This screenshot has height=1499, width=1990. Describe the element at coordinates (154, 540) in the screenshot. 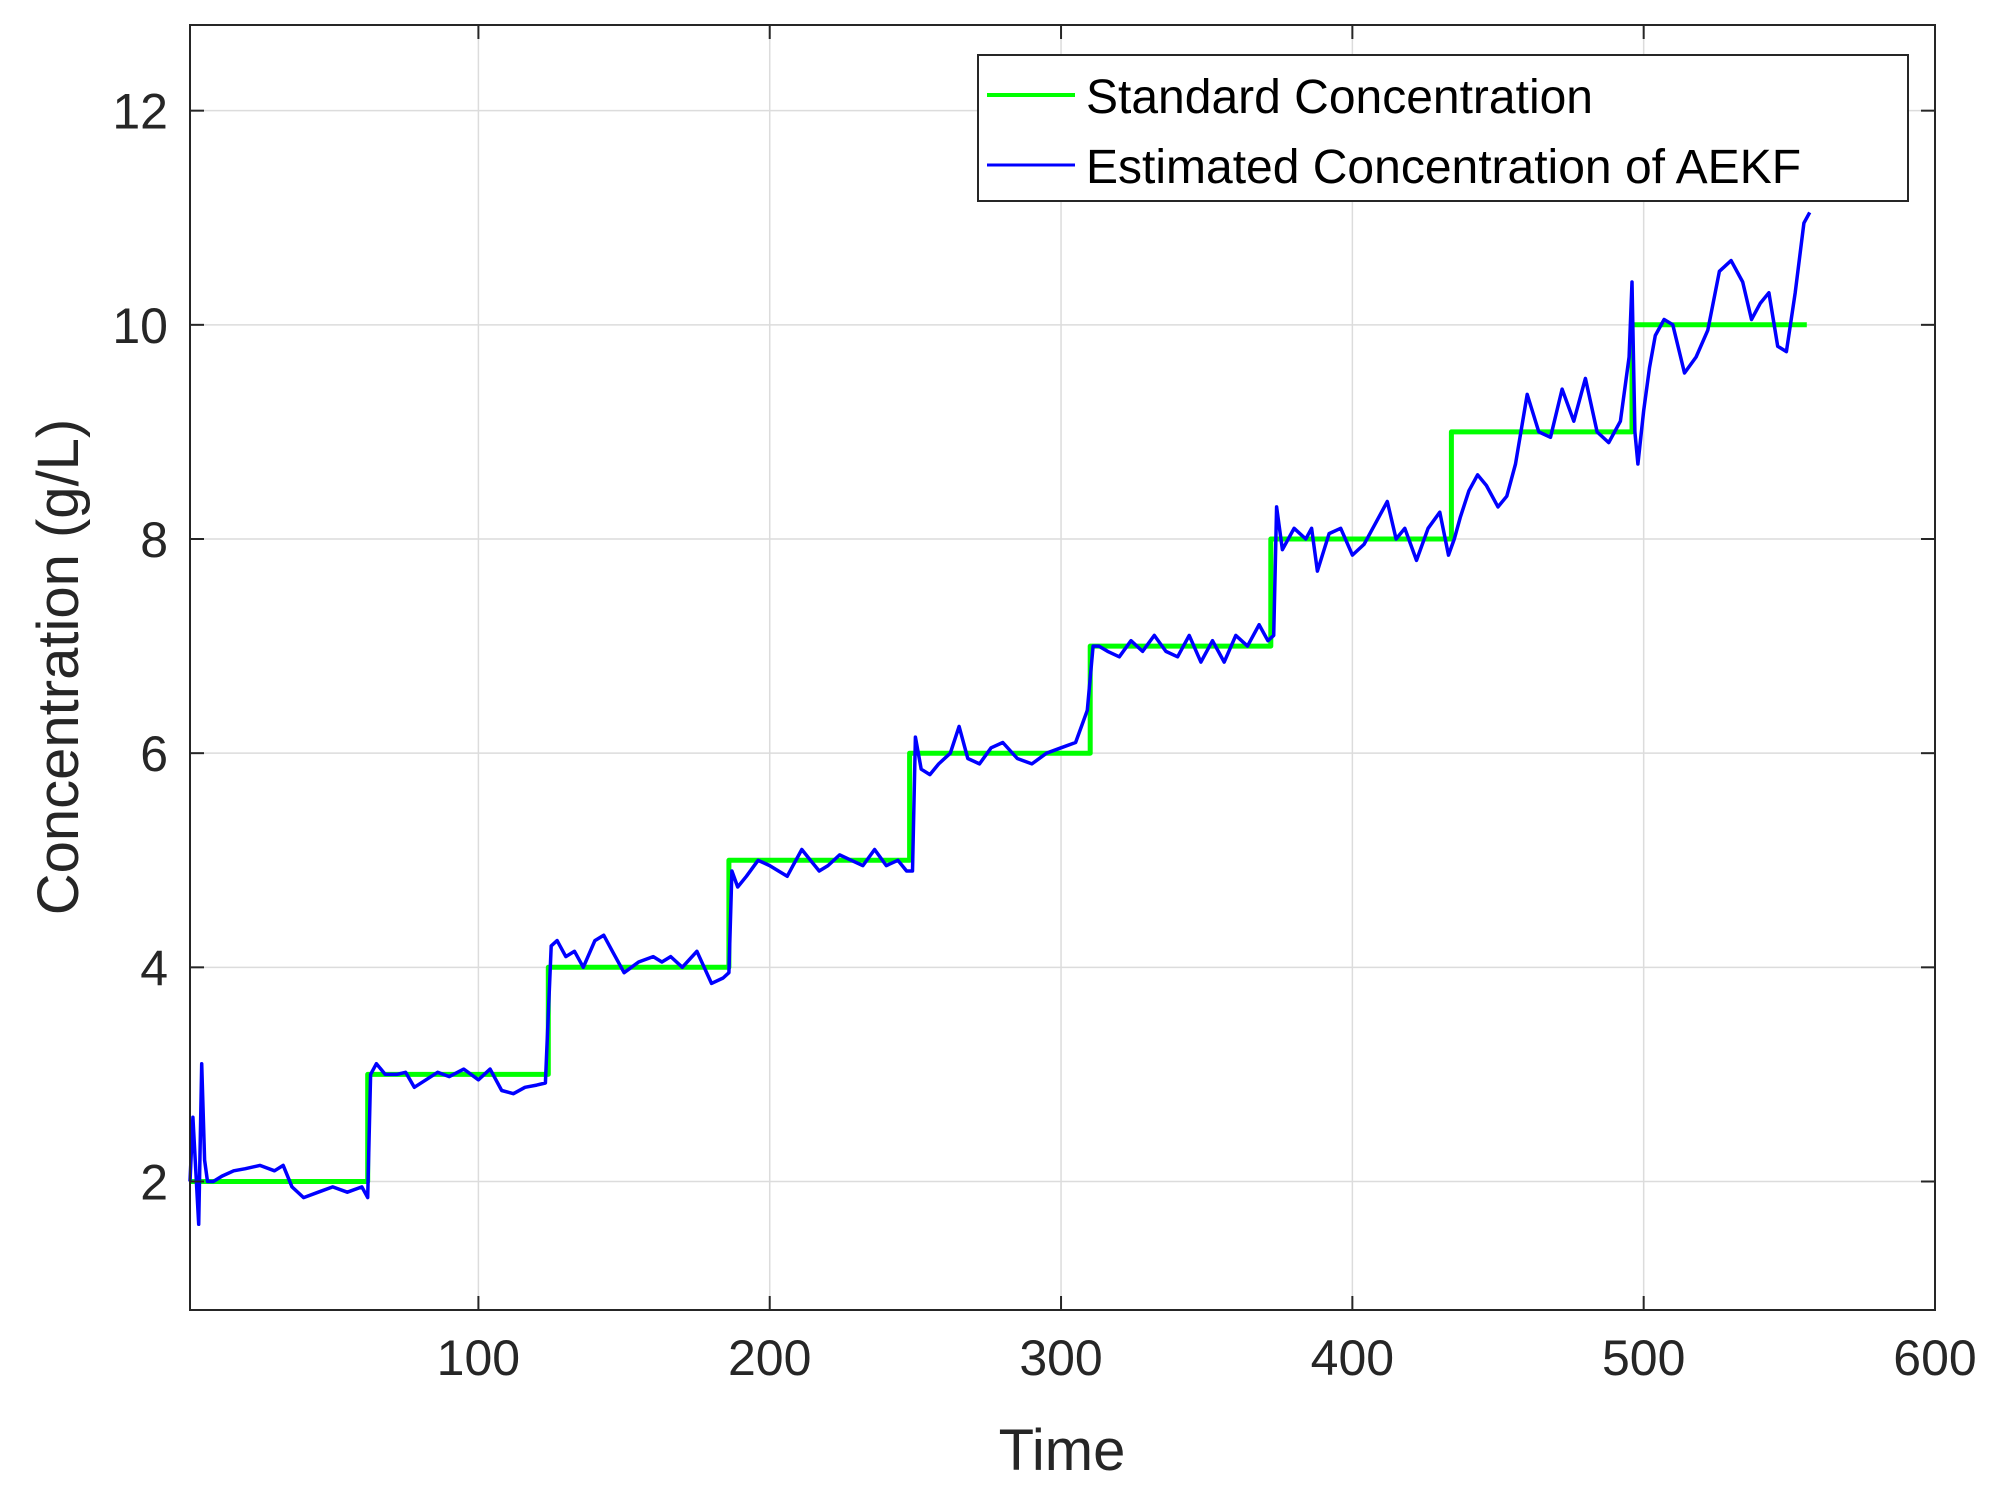

I see `y-tick-label: 8` at that location.